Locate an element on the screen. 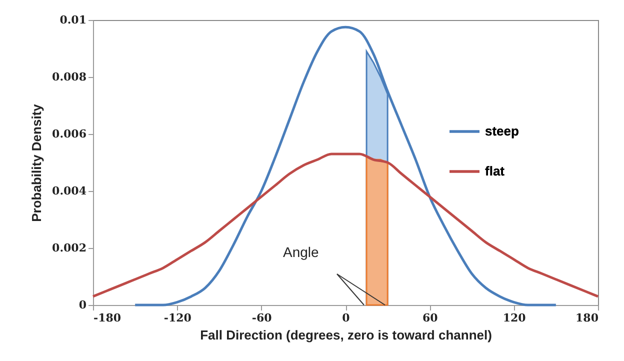  y-tick-label: 0.01 is located at coordinates (73, 20).